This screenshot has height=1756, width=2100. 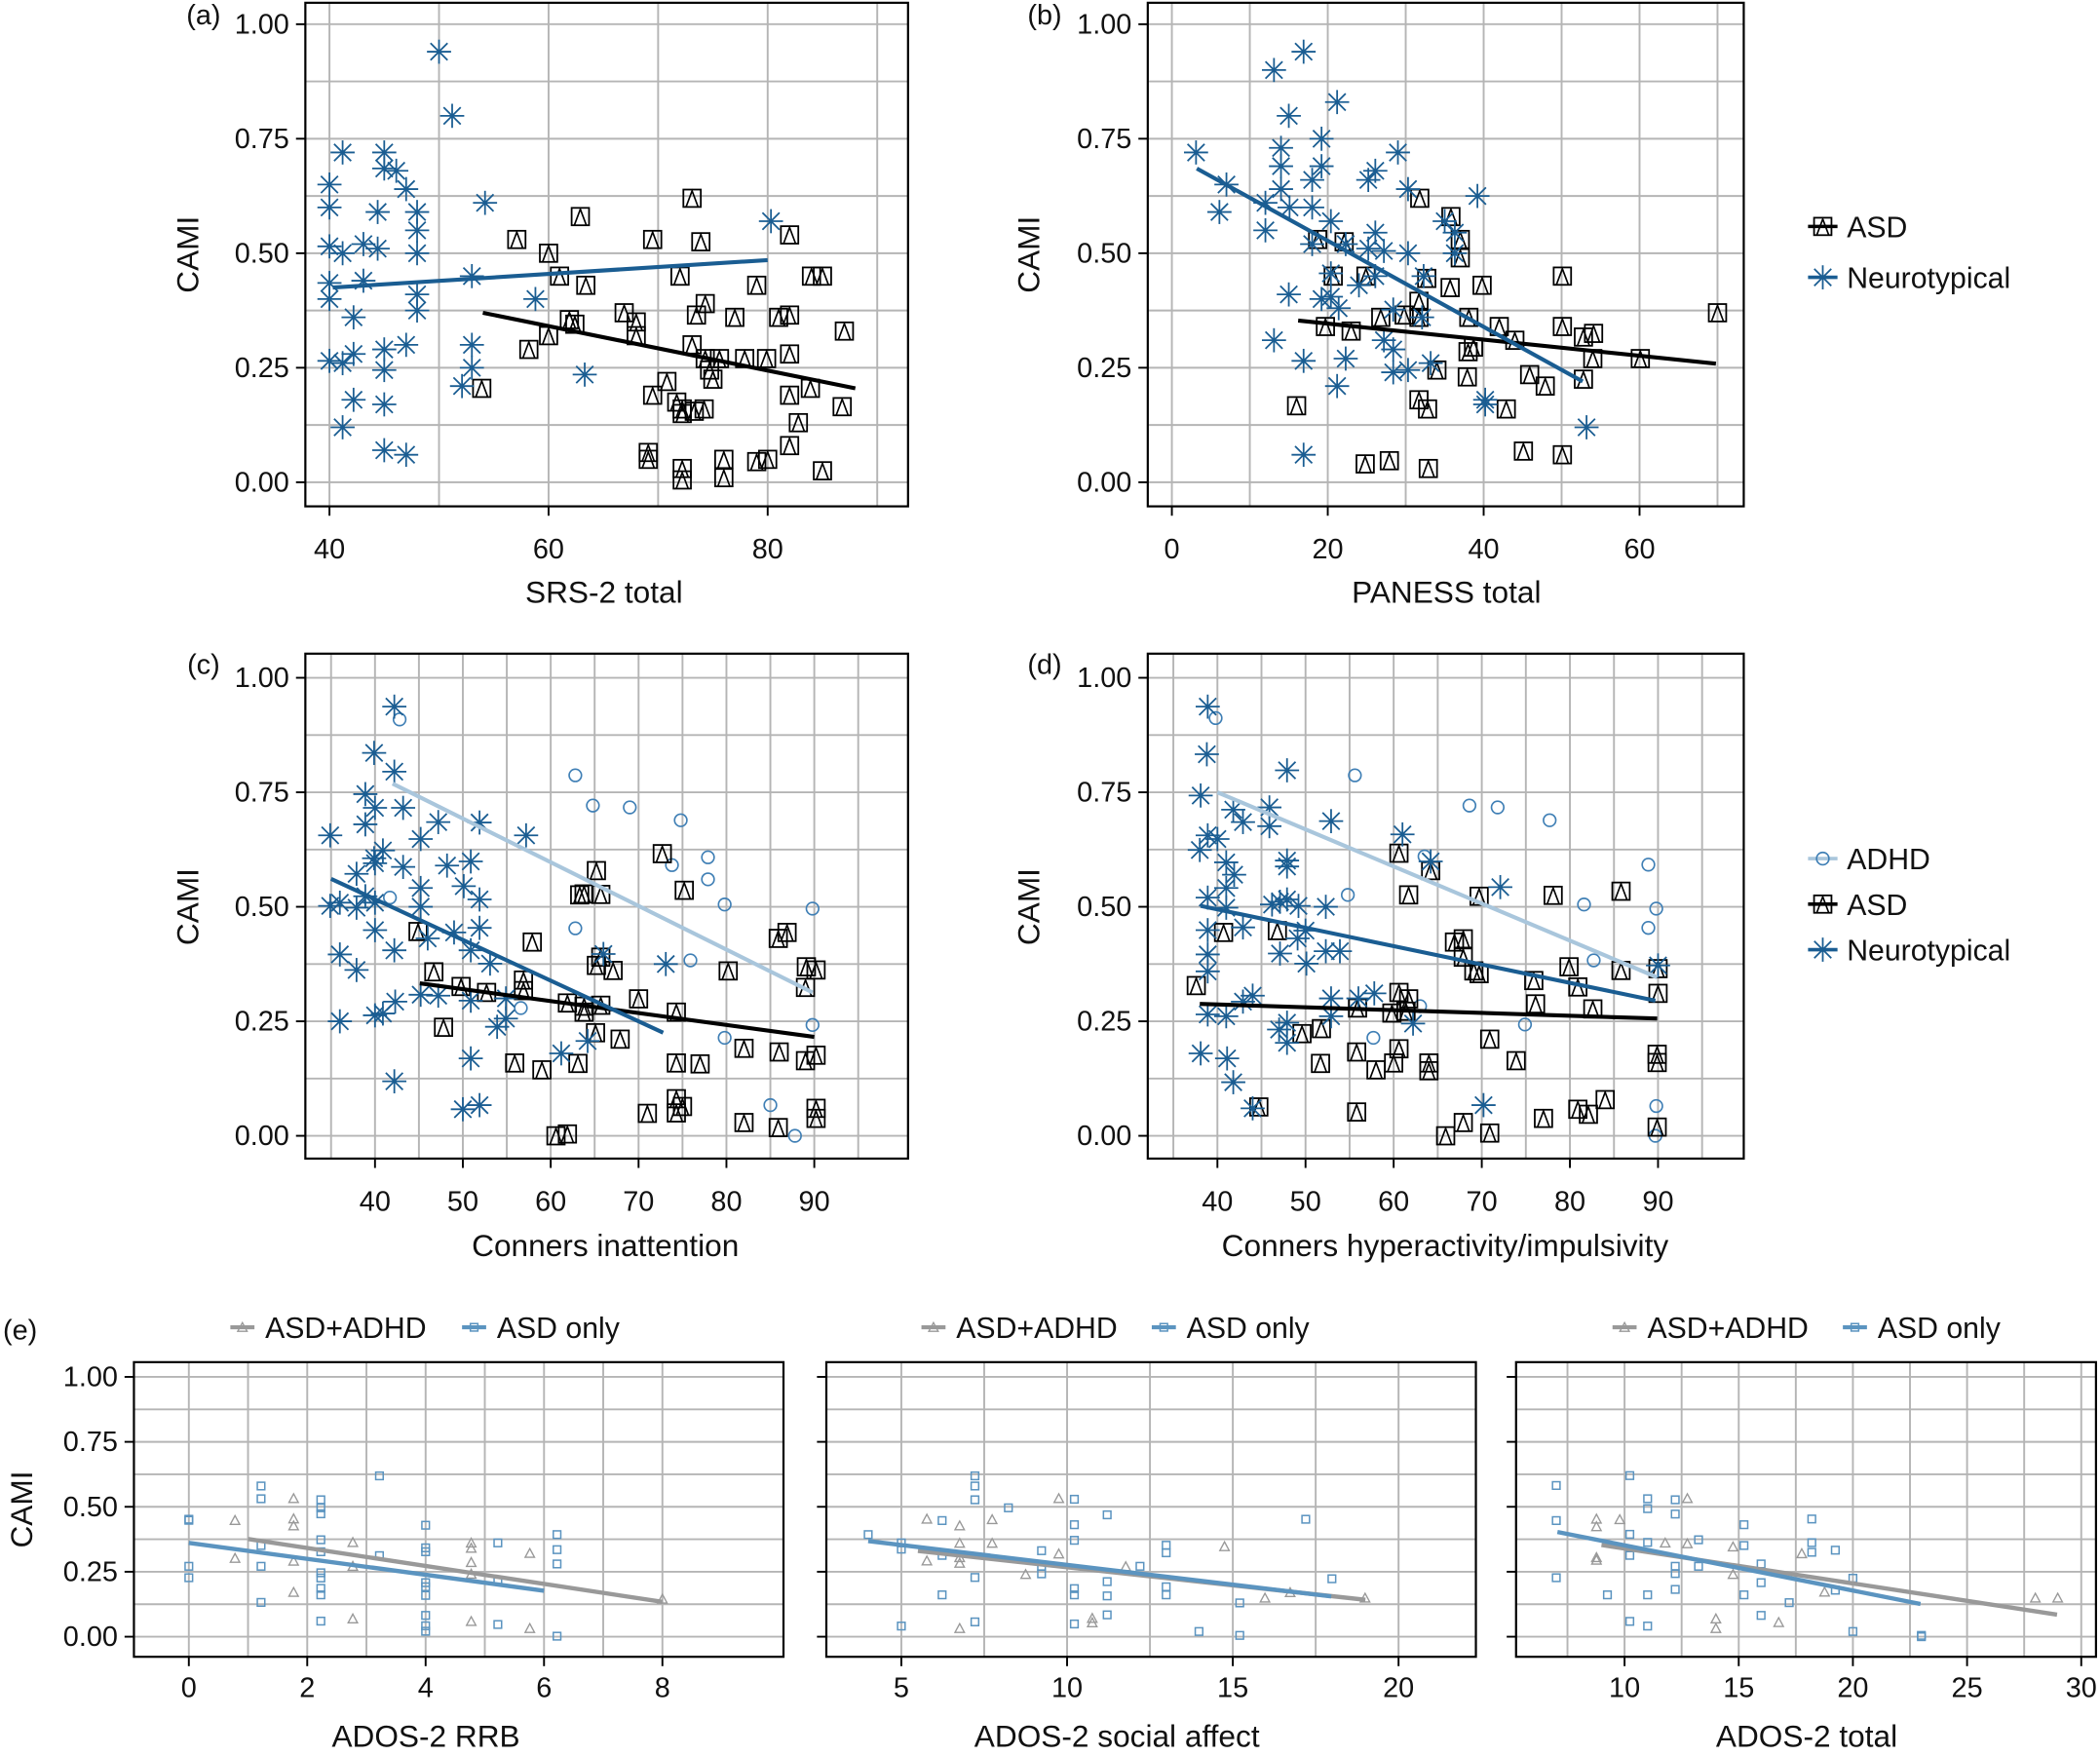 I want to click on x-tick-label: 8, so click(x=662, y=1687).